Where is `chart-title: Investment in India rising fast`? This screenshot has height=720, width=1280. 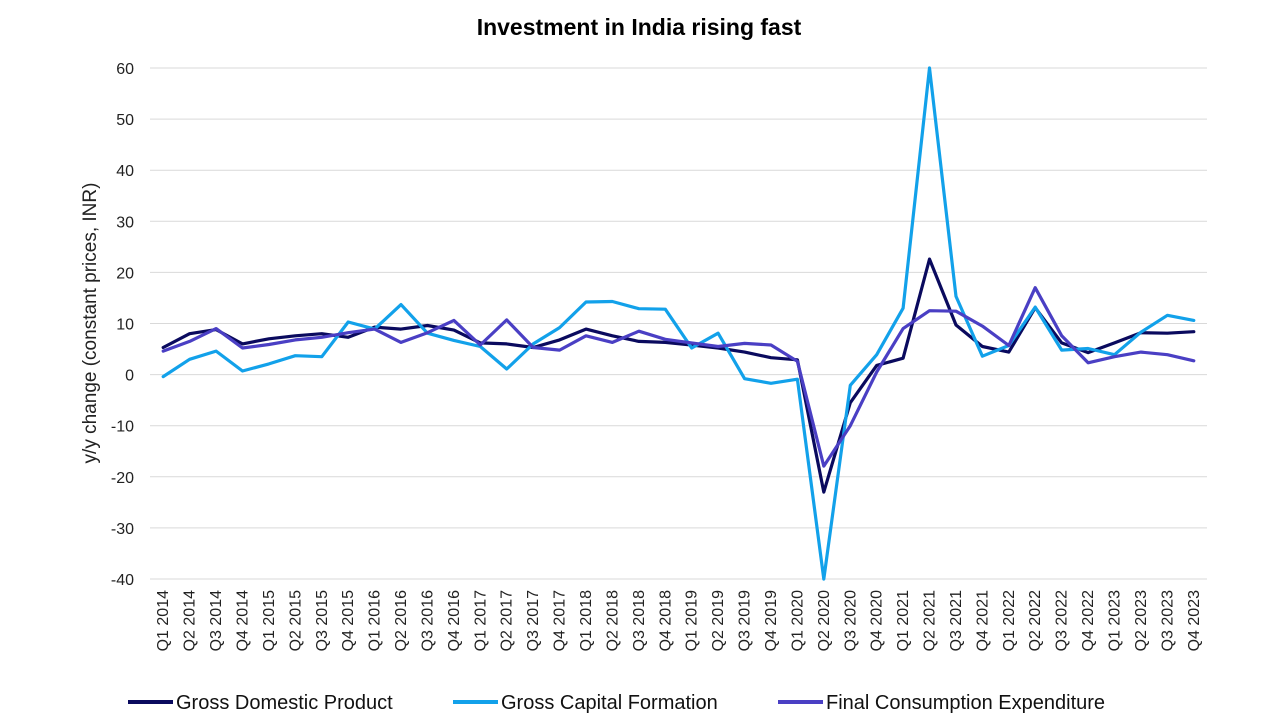
chart-title: Investment in India rising fast is located at coordinates (639, 27).